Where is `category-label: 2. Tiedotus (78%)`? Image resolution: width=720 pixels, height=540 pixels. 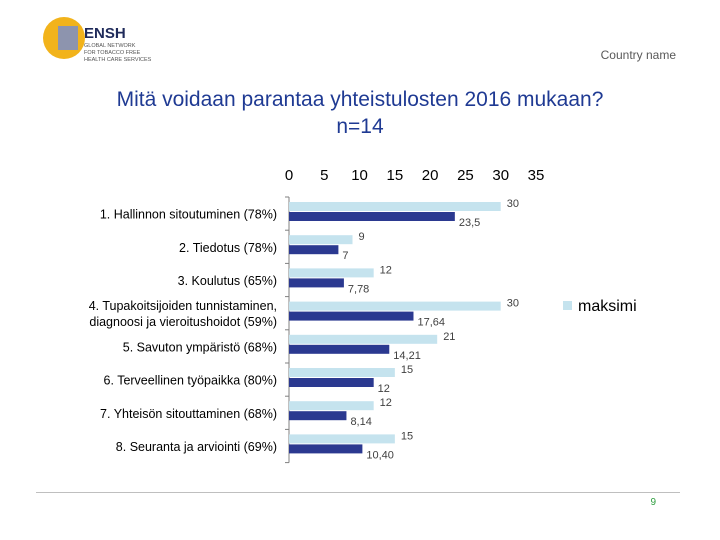 category-label: 2. Tiedotus (78%) is located at coordinates (228, 248).